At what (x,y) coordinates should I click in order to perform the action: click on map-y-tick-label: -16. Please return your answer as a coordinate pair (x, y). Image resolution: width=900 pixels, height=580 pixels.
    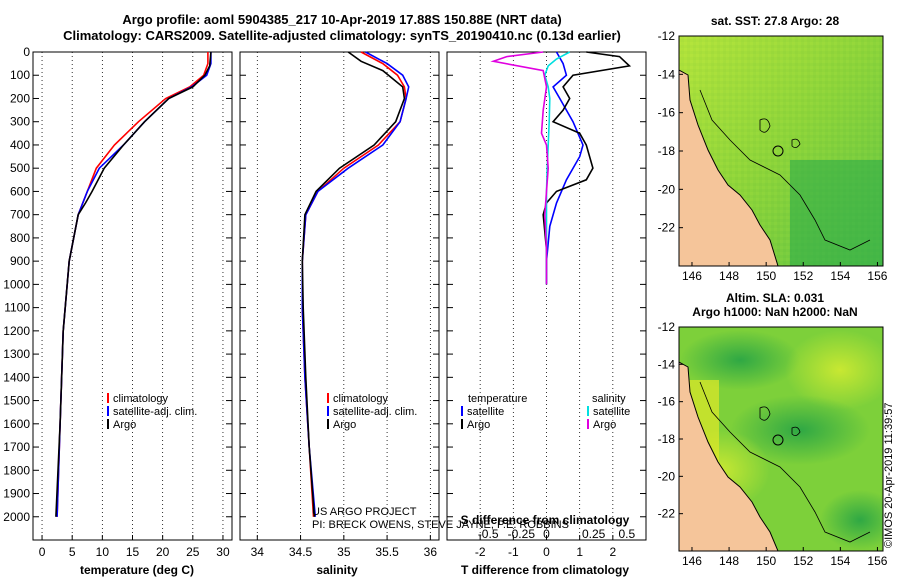
    Looking at the image, I should click on (667, 402).